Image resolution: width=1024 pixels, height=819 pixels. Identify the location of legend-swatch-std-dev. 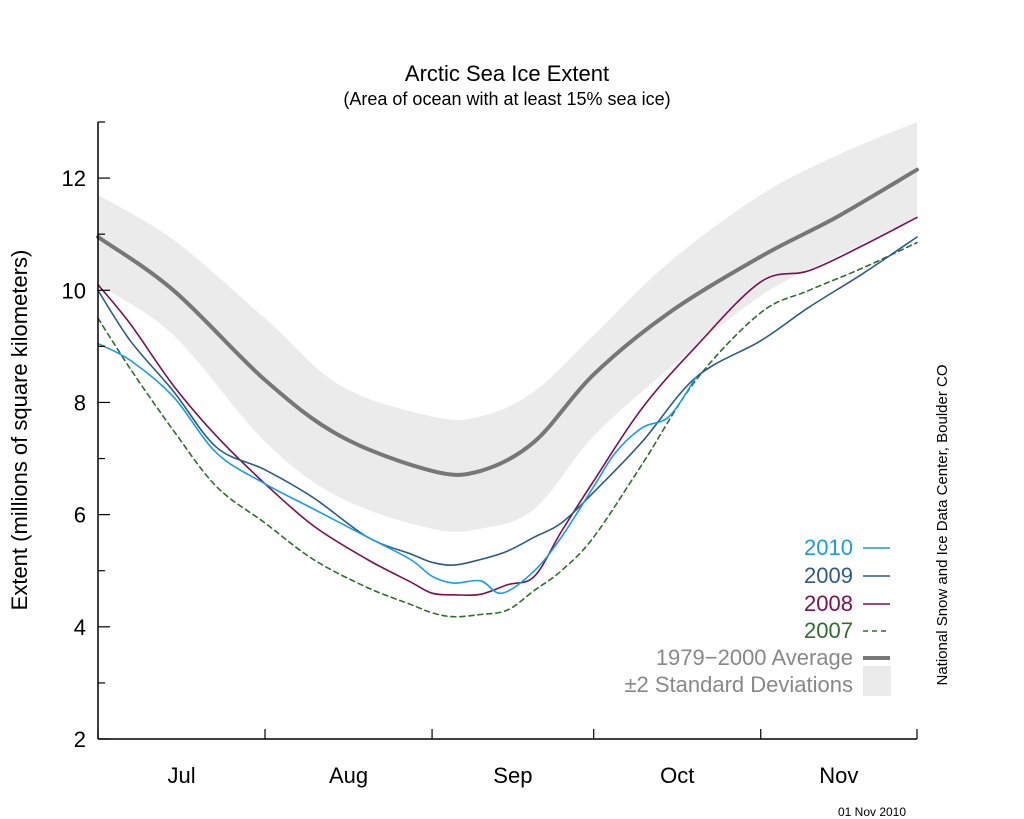
(877, 681).